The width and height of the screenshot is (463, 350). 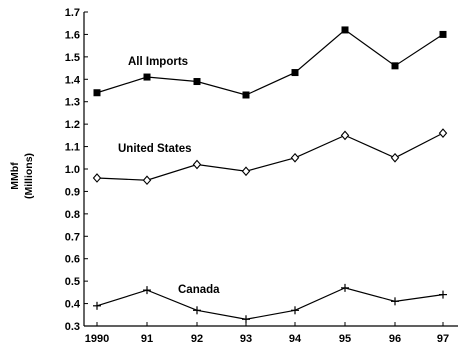 I want to click on y-tick-label: 1.5, so click(x=72, y=58).